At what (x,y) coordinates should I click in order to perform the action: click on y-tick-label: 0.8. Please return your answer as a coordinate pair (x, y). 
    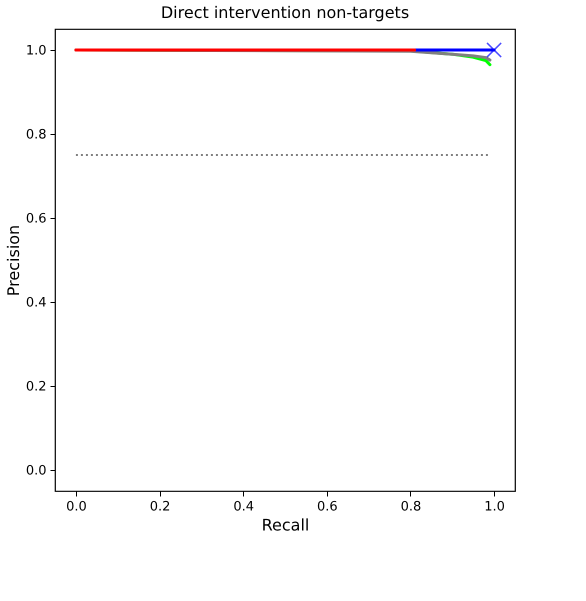
    Looking at the image, I should click on (36, 135).